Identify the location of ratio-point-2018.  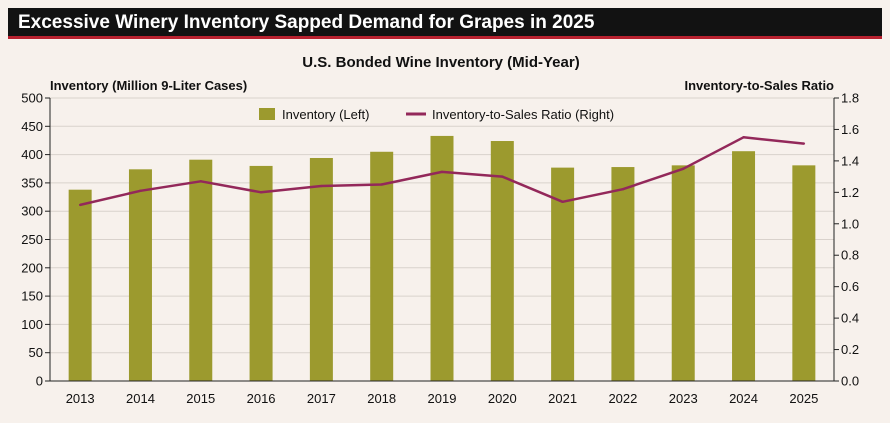
(381, 184).